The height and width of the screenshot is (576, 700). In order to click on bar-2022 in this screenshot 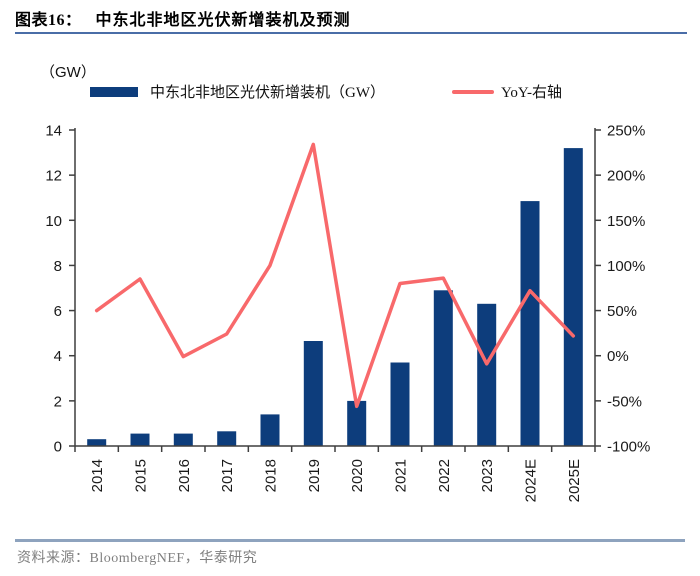, I will do `click(443, 368)`.